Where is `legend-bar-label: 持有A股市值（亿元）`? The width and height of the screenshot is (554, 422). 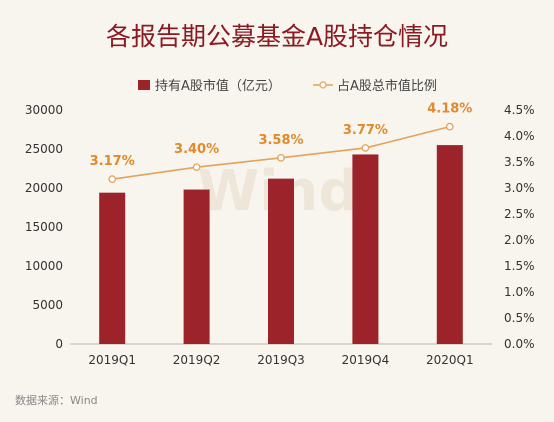
legend-bar-label: 持有A股市值（亿元） is located at coordinates (218, 86).